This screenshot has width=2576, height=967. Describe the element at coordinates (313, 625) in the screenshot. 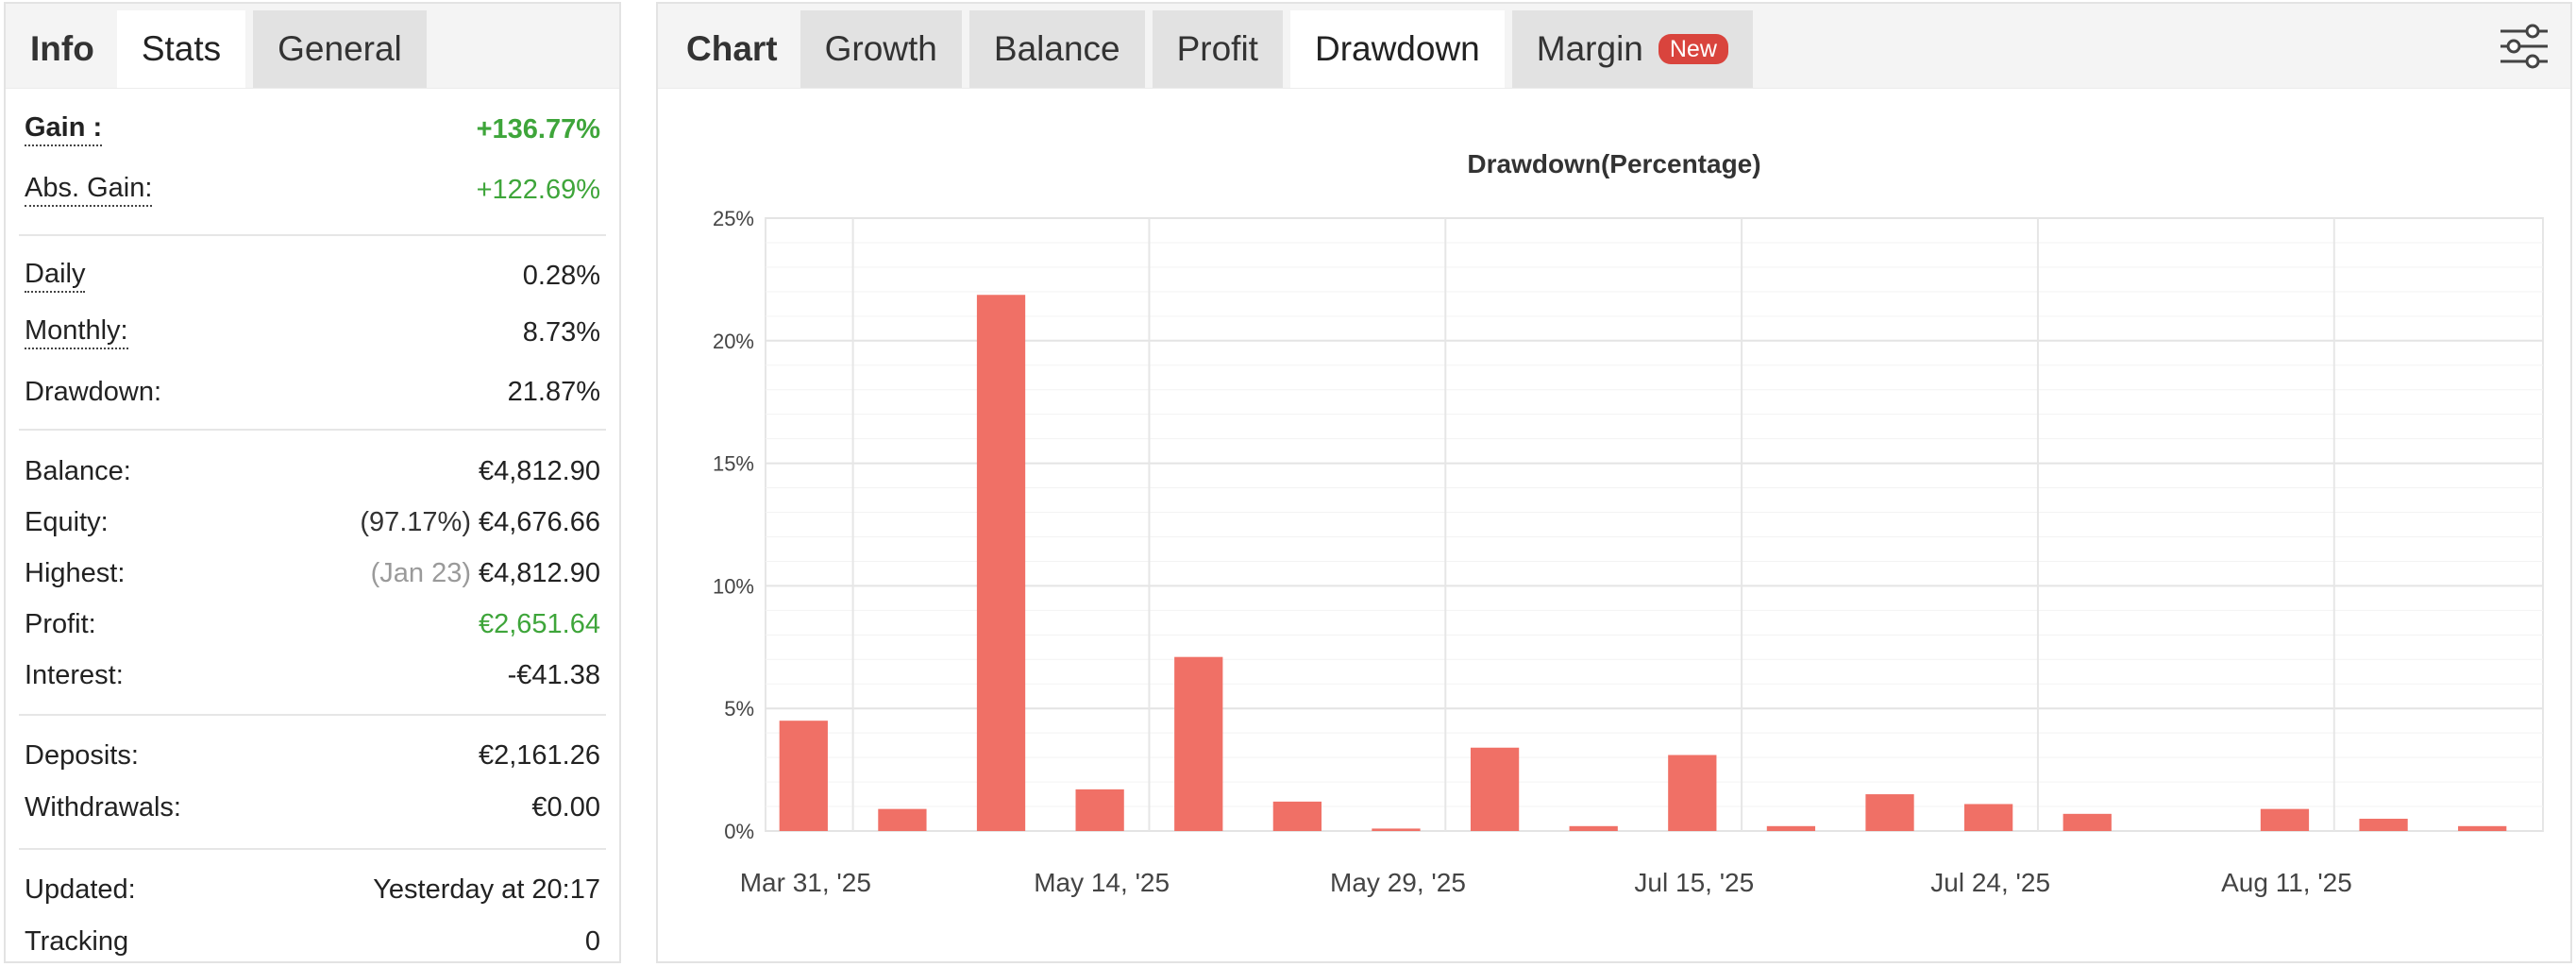

I see `stat-profit: Profit: €2,651.64` at that location.